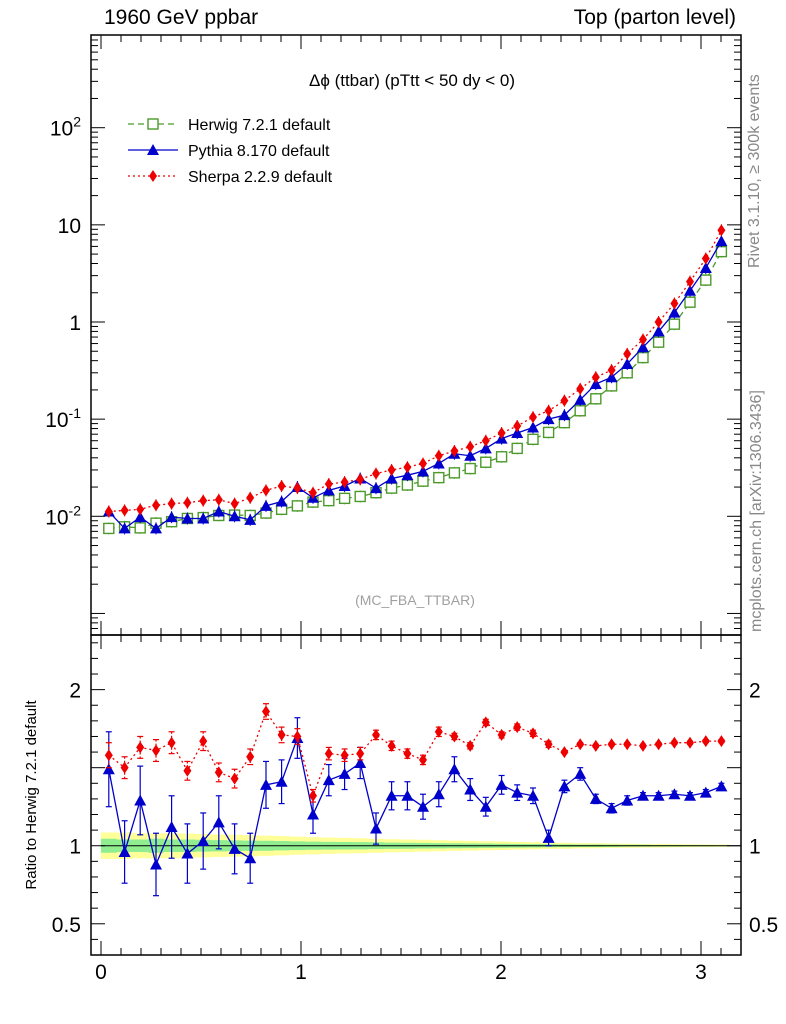 This screenshot has height=1024, width=786. What do you see at coordinates (75, 413) in the screenshot?
I see `main-y-tick-exponent: -1` at bounding box center [75, 413].